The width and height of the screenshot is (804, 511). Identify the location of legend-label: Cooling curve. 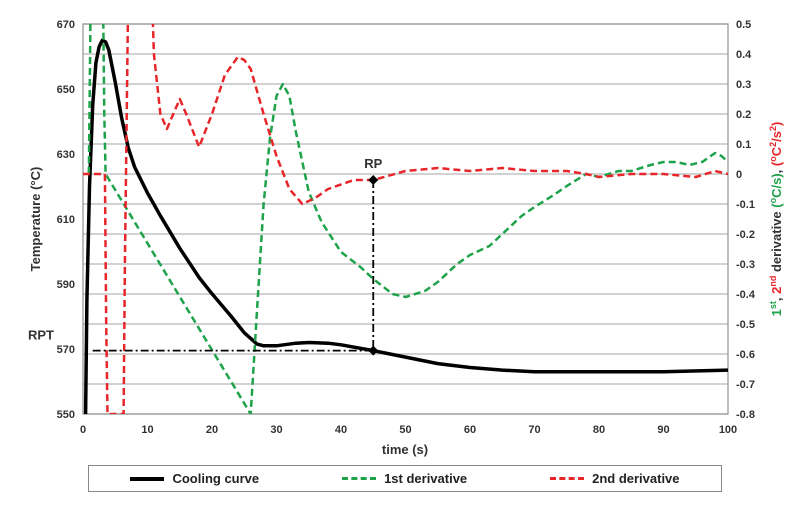
(216, 478).